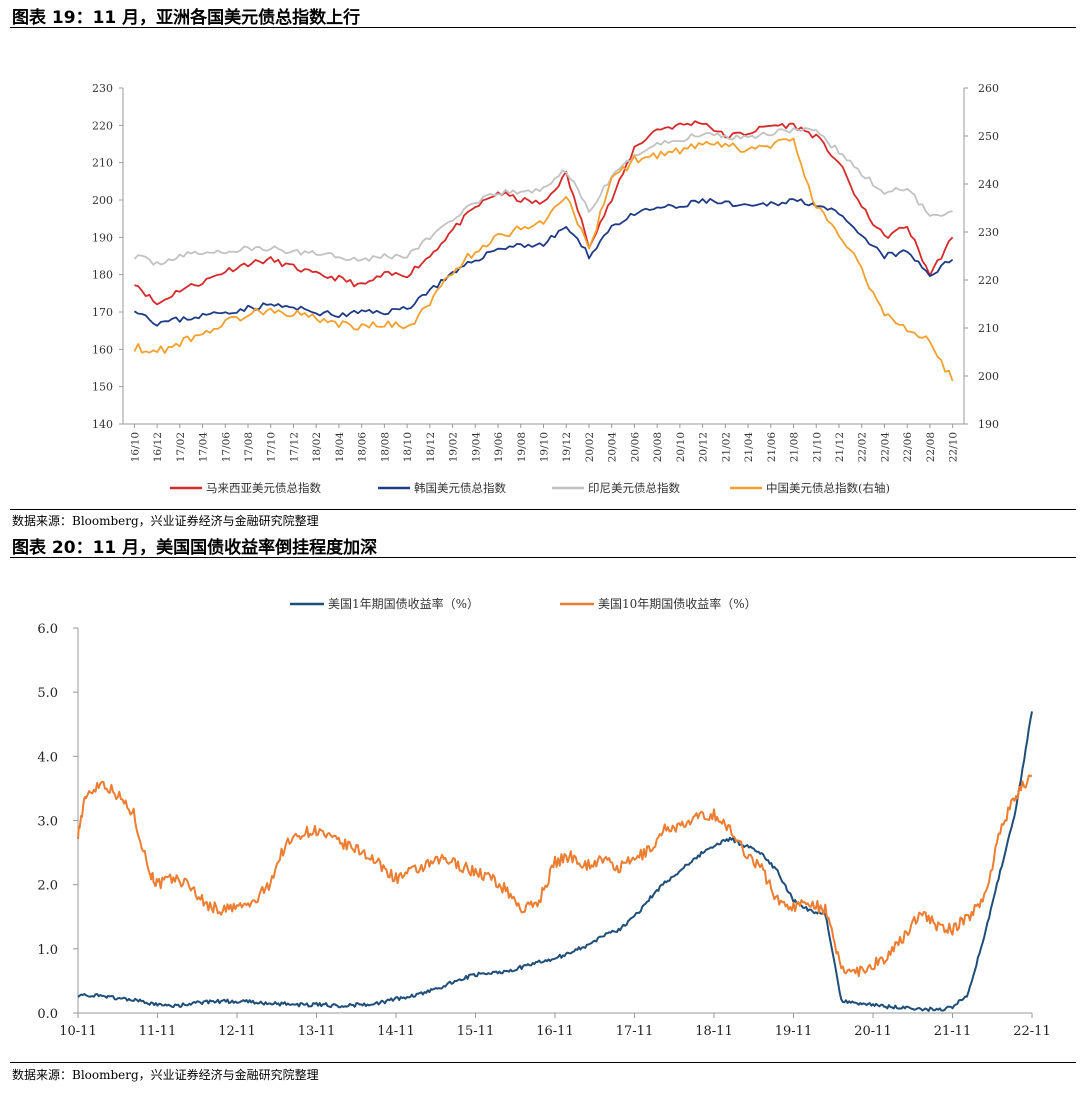 The width and height of the screenshot is (1080, 1094). I want to click on chart2-x-tick-label: 21-11, so click(952, 1031).